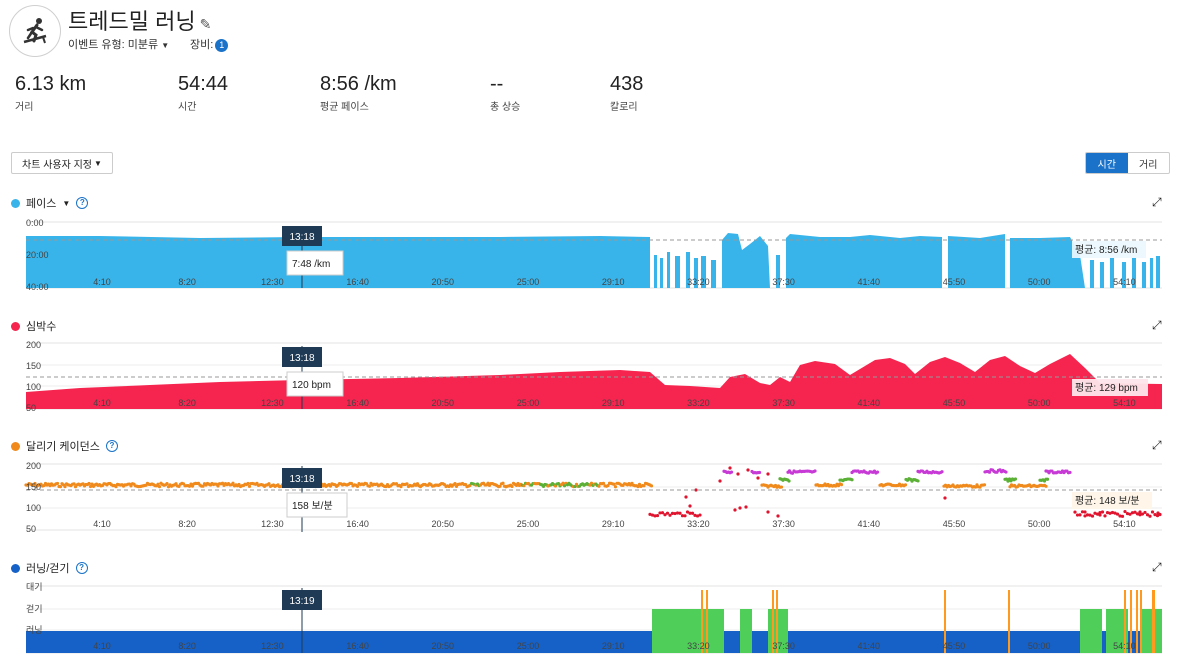 The image size is (1184, 667). What do you see at coordinates (205, 24) in the screenshot?
I see `edit-pencil-icon: ✎` at bounding box center [205, 24].